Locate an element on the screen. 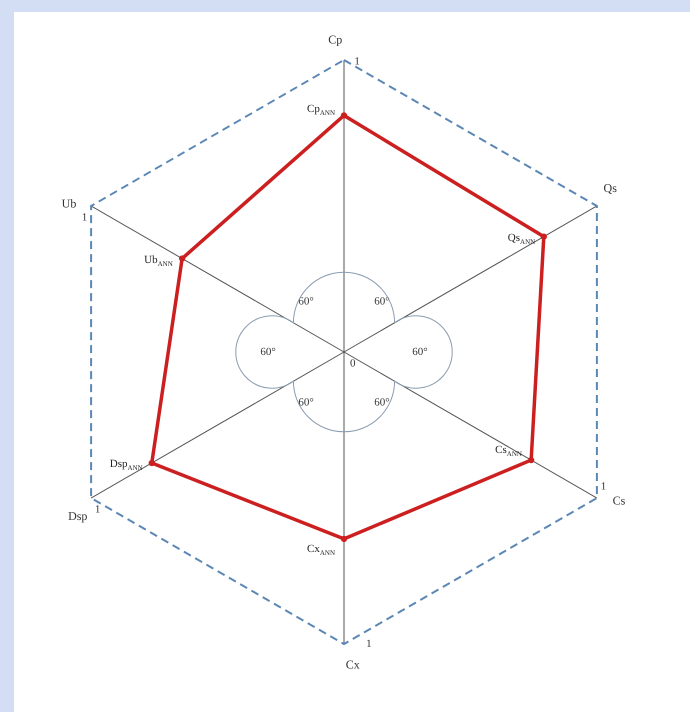 The image size is (690, 712). y-tick-label: 0 is located at coordinates (353, 364).